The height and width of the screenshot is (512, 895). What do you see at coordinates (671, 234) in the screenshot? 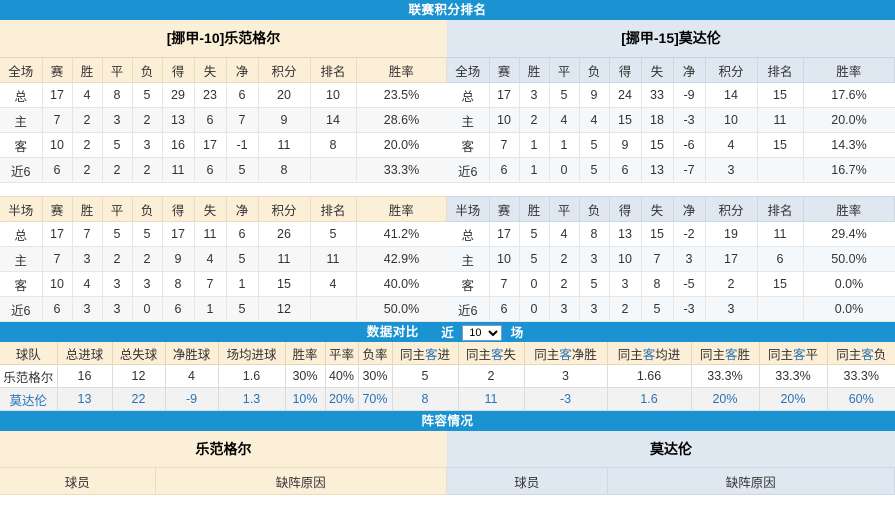
I see `table-row: 总 17 5 4 8 13 15 -2 19 11 29.4%` at bounding box center [671, 234].